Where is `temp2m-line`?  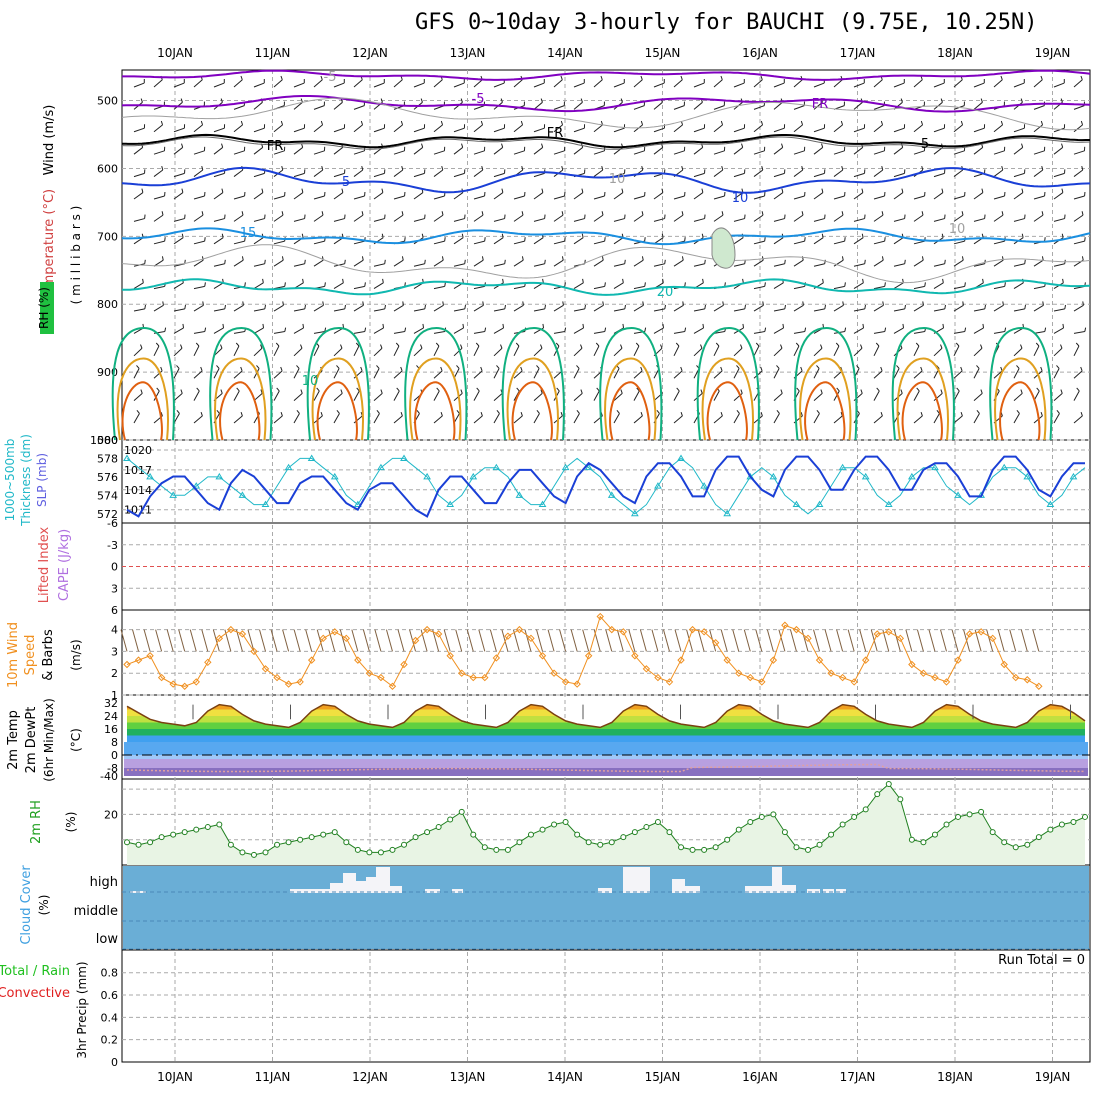 temp2m-line is located at coordinates (606, 716).